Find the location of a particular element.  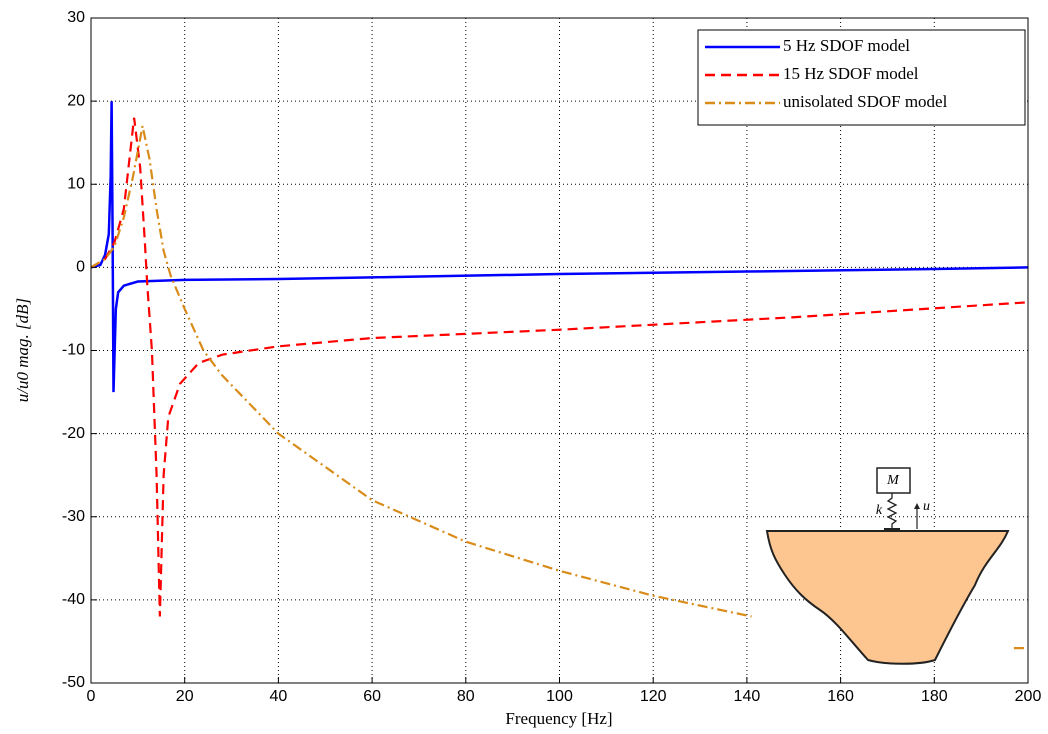

soil is located at coordinates (887, 597).